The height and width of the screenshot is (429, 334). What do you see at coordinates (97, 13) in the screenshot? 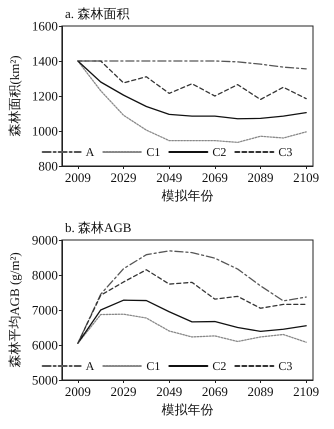
I see `chart-title: a. 森林面积` at bounding box center [97, 13].